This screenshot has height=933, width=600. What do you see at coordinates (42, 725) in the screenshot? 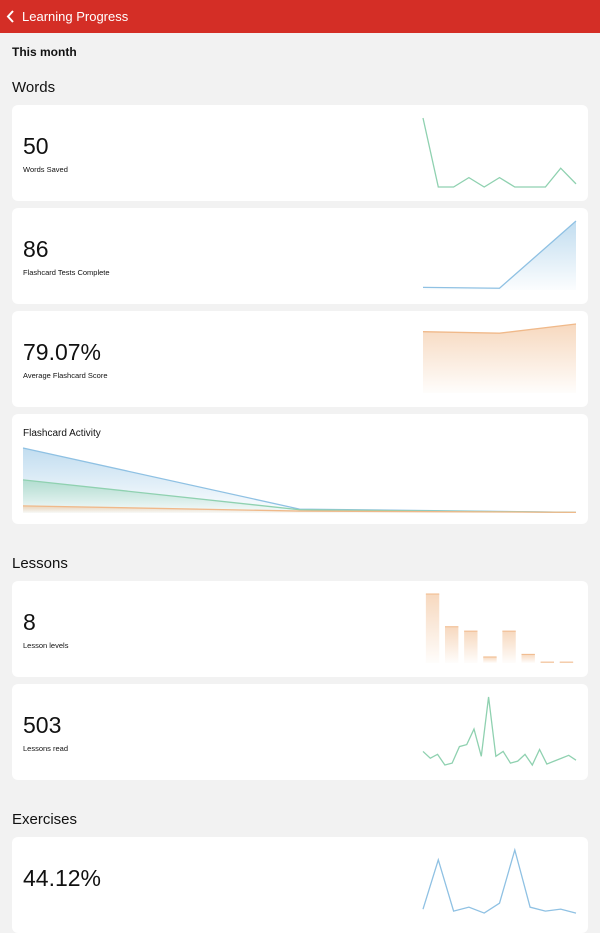
I see `stat-value: 503` at bounding box center [42, 725].